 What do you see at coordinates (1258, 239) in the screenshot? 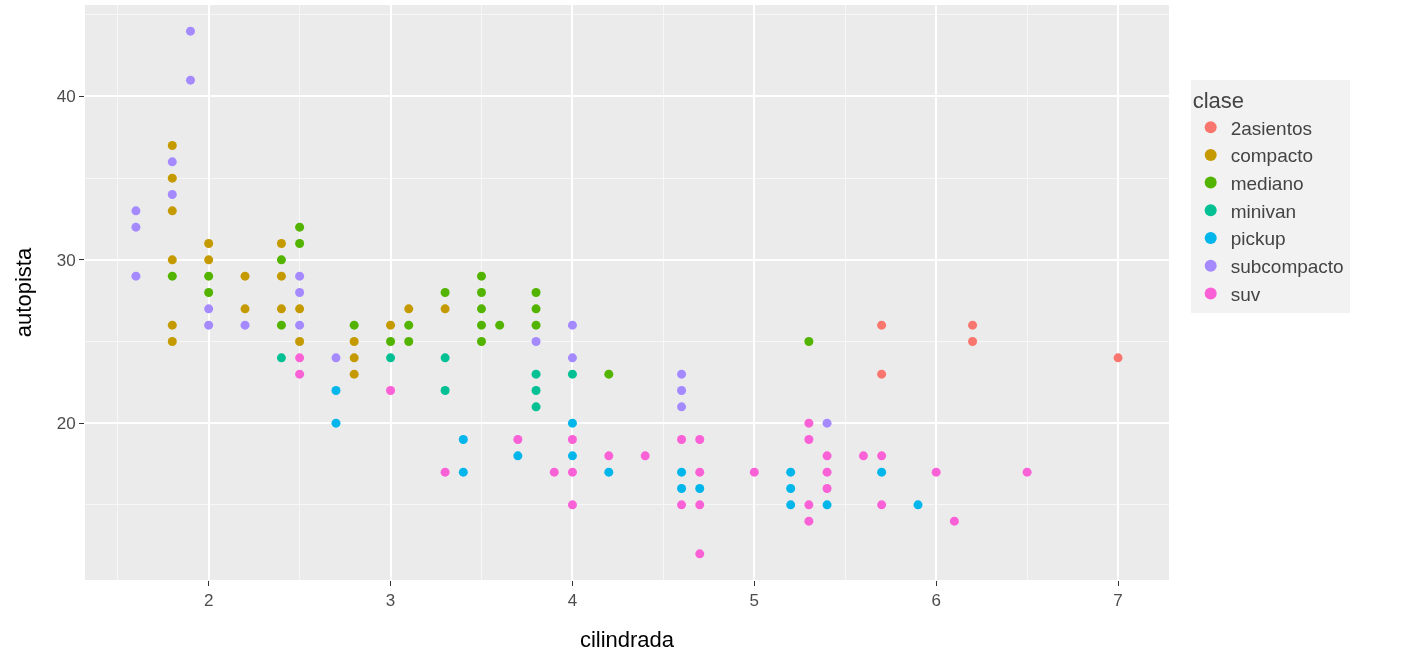
I see `legend-label: pickup` at bounding box center [1258, 239].